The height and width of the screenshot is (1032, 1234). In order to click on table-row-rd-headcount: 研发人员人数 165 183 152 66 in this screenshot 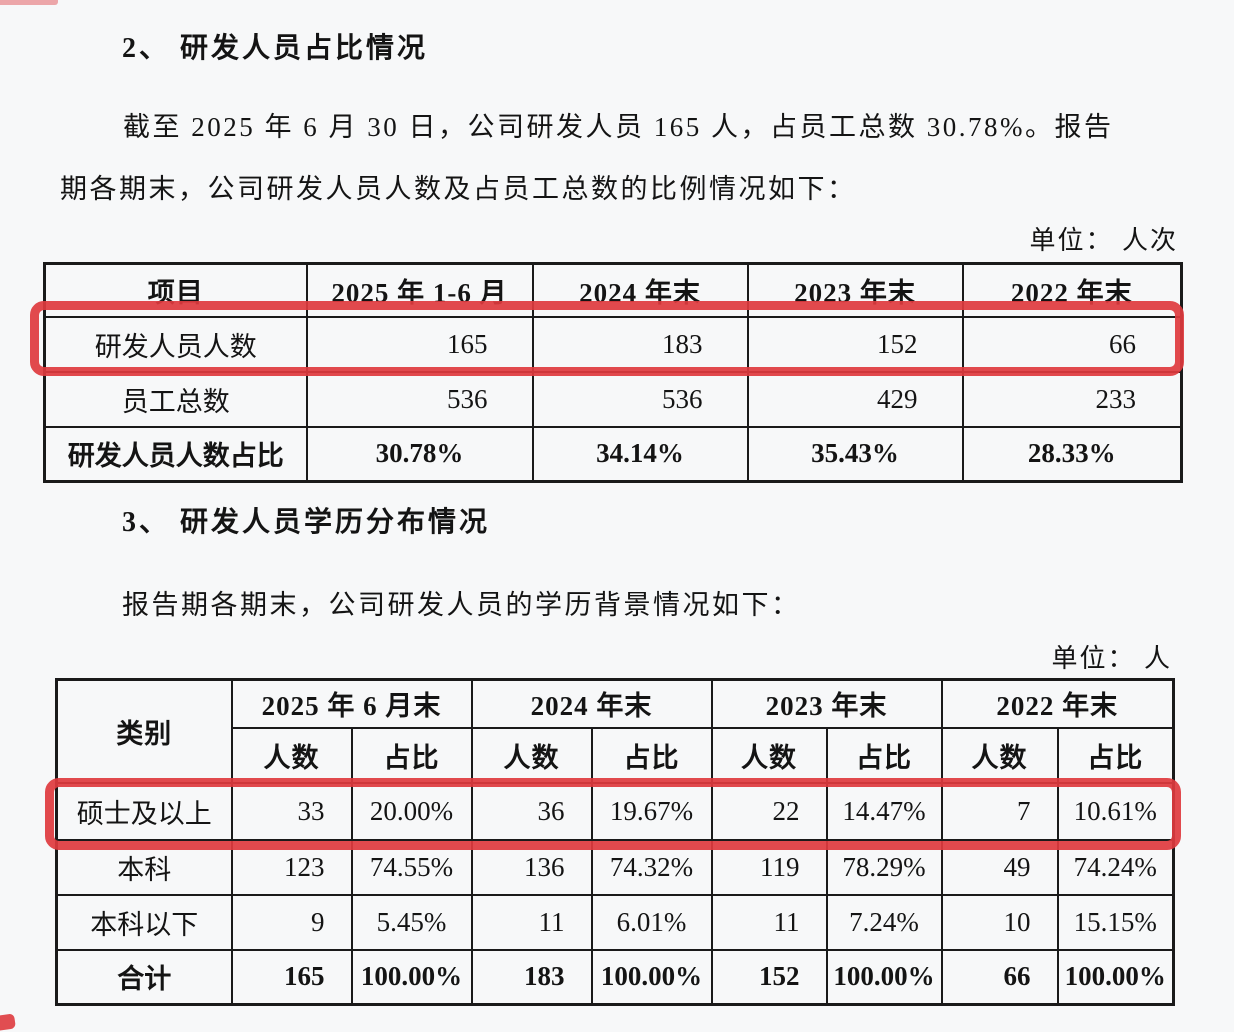, I will do `click(613, 344)`.